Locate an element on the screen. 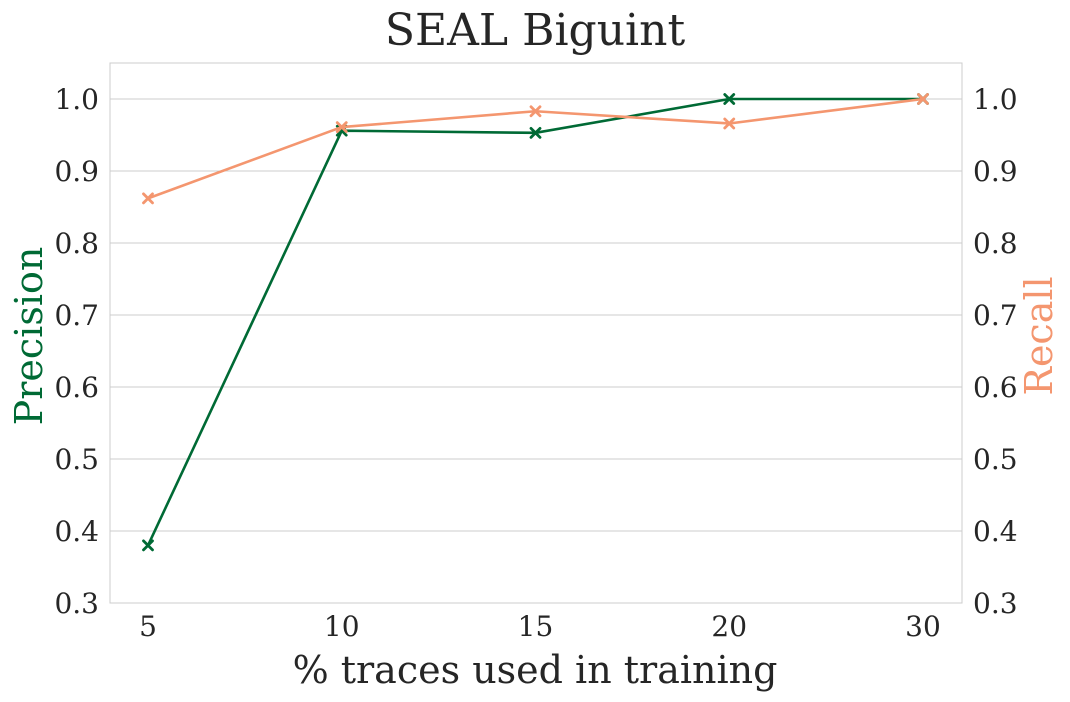 The width and height of the screenshot is (1070, 702). x-tick-label: 15 is located at coordinates (536, 626).